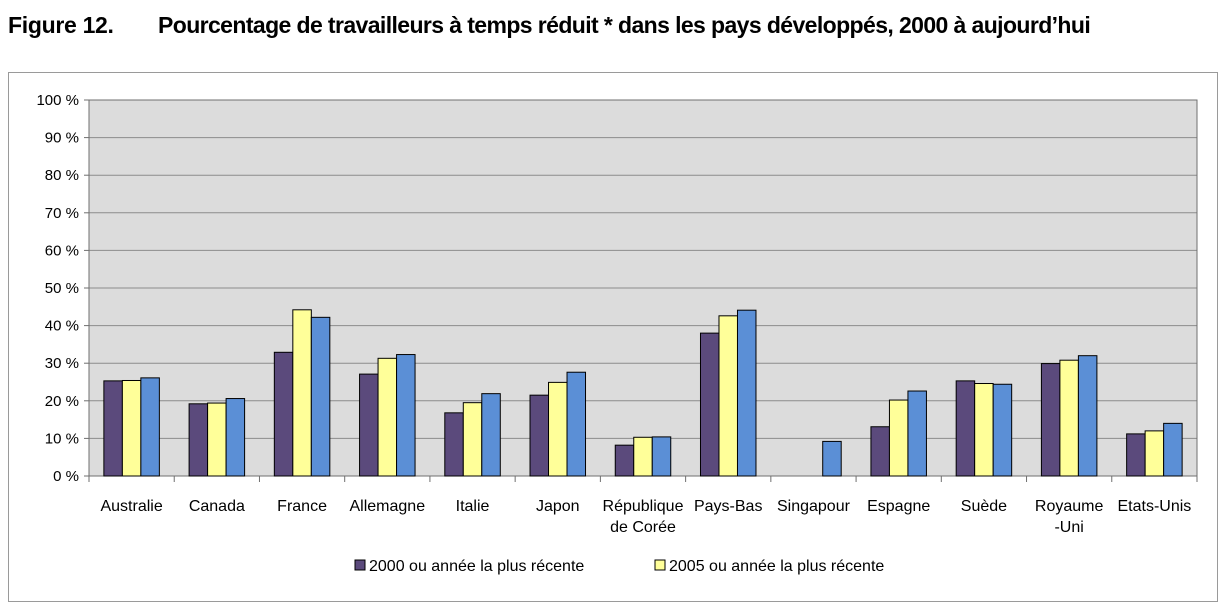 The width and height of the screenshot is (1230, 610). I want to click on y-tick-label: 70 %, so click(62, 213).